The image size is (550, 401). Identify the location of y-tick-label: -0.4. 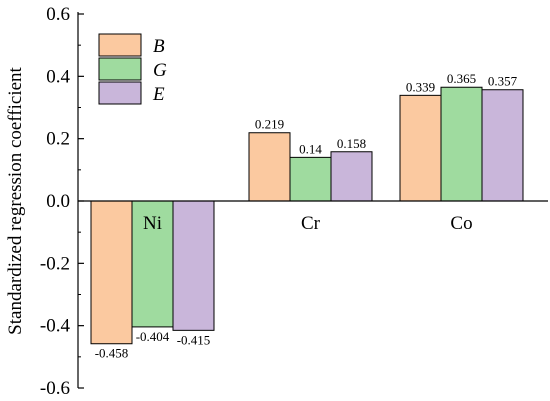
(55, 326).